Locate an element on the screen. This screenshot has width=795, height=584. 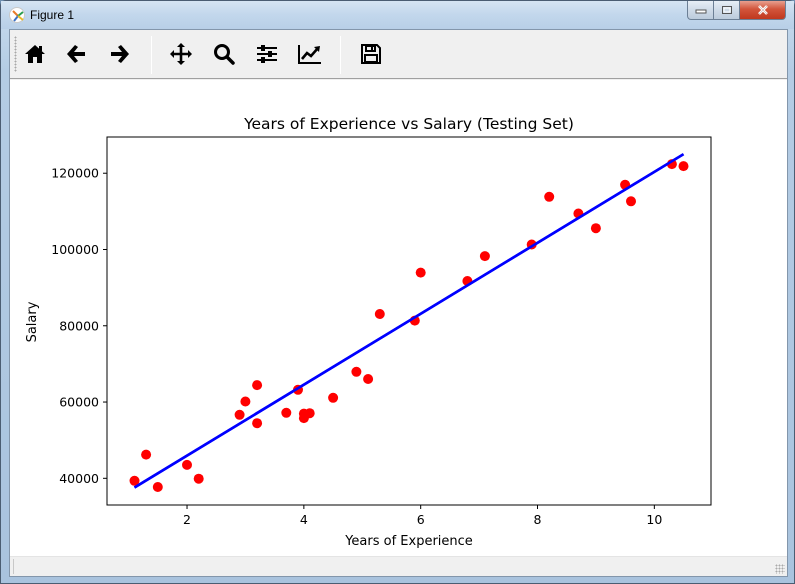
zoom-icon is located at coordinates (224, 54).